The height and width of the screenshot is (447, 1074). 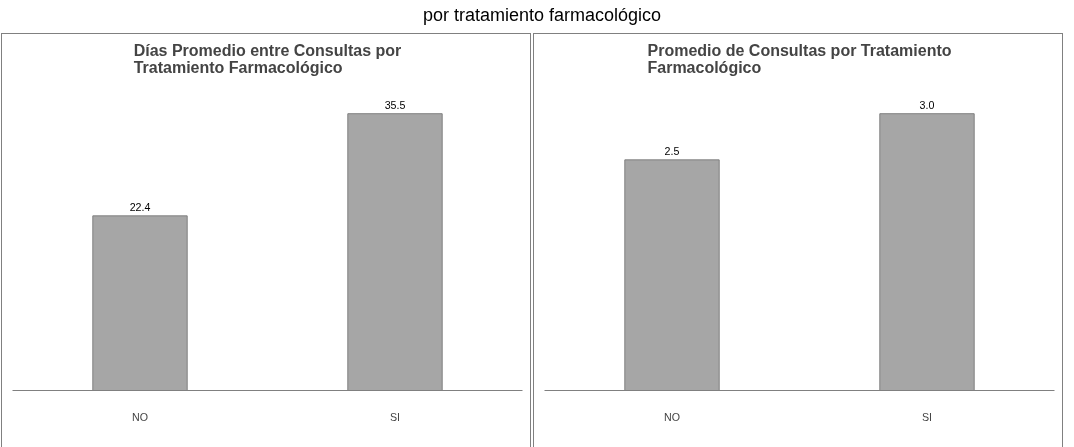 What do you see at coordinates (542, 15) in the screenshot?
I see `text: por tratamiento farmacológico` at bounding box center [542, 15].